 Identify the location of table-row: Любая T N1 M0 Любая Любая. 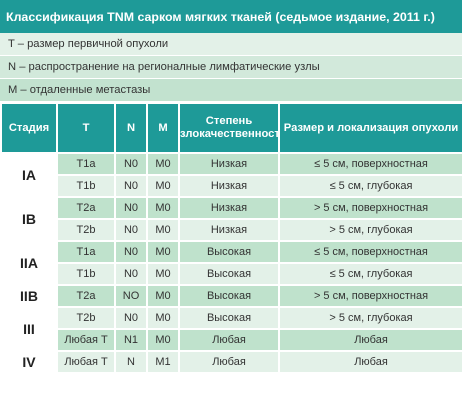
(231, 340).